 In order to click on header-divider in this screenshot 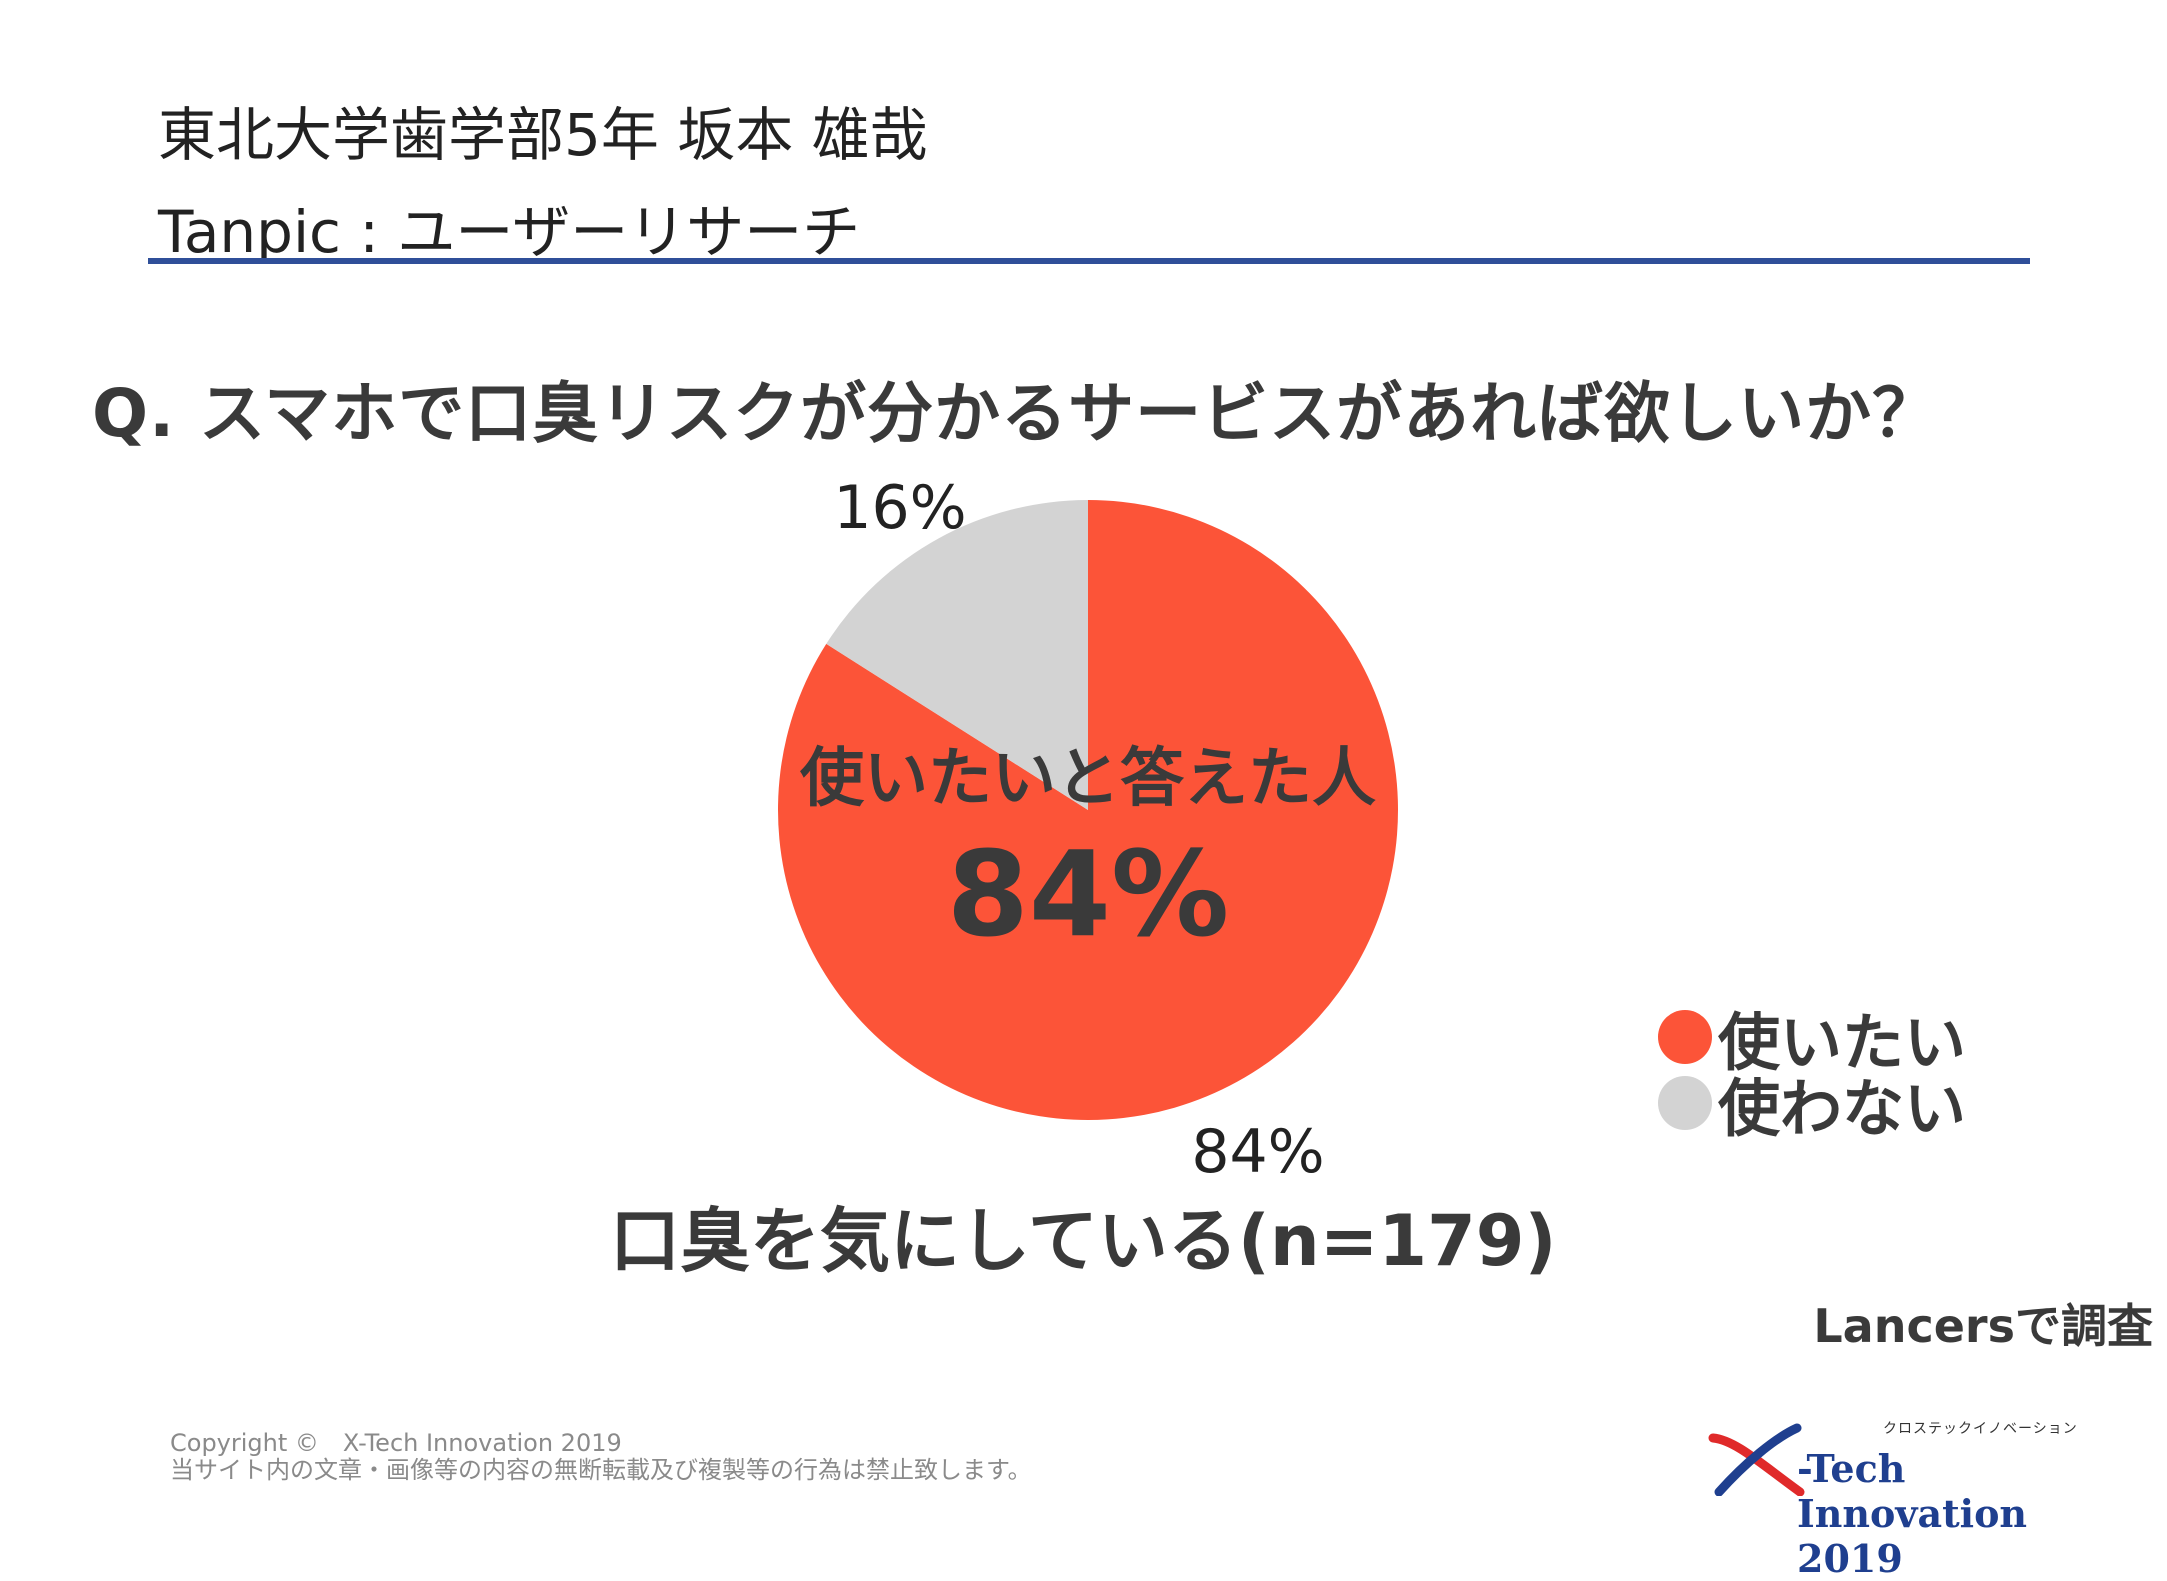, I will do `click(1089, 261)`.